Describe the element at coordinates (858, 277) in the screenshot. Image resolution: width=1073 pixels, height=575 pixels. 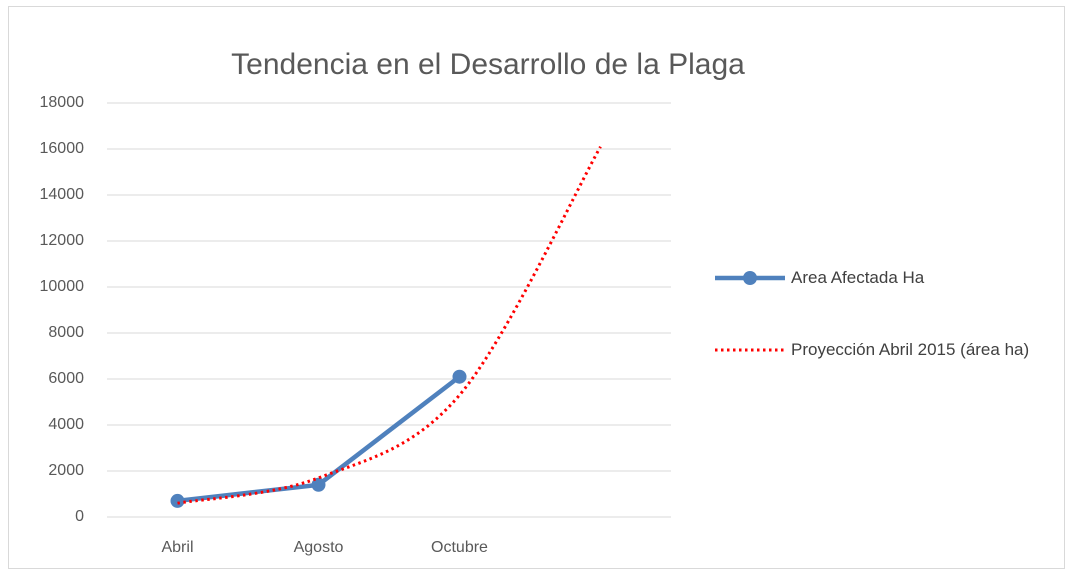
I see `legend-label: Area Afectada Ha` at that location.